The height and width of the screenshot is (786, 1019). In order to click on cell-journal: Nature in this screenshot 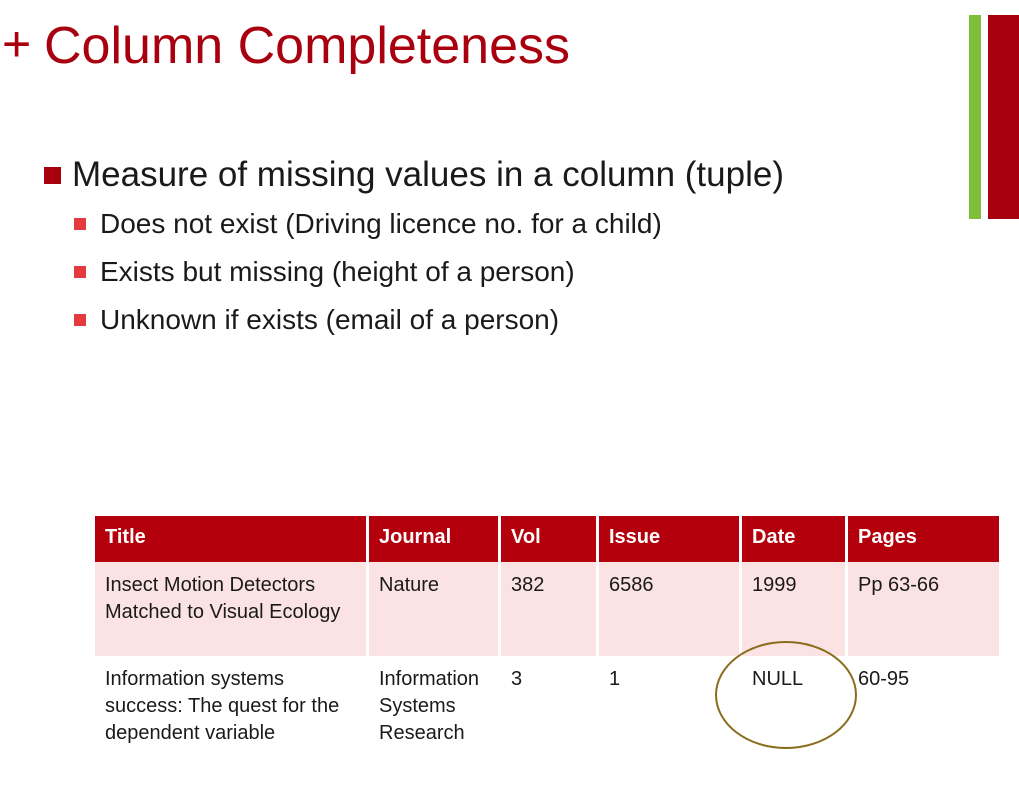, I will do `click(435, 609)`.